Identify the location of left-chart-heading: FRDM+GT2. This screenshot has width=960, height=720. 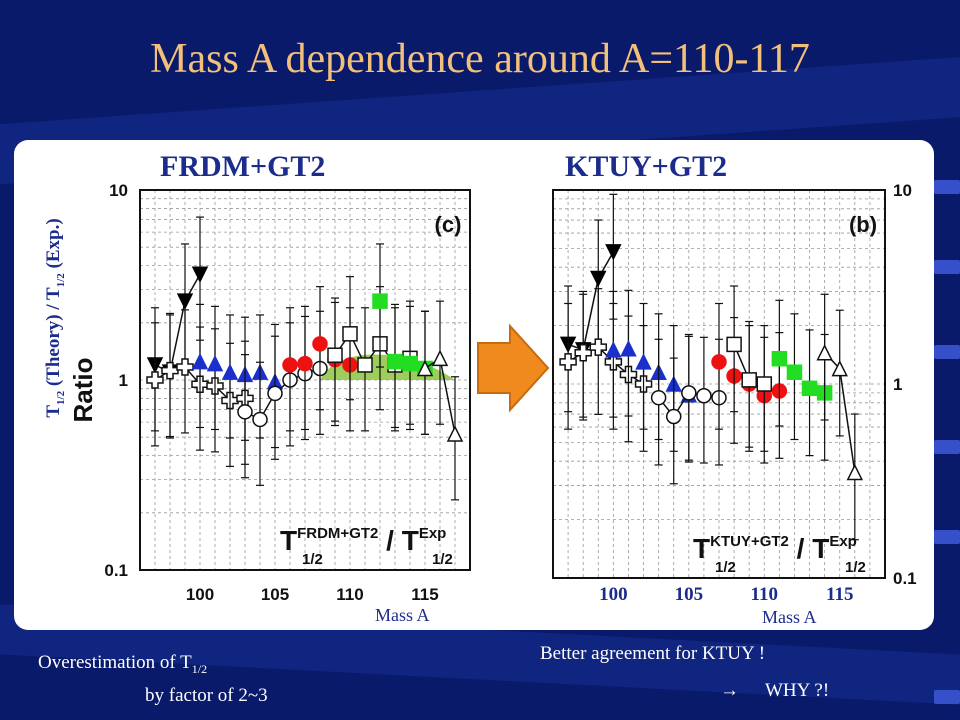
(243, 166).